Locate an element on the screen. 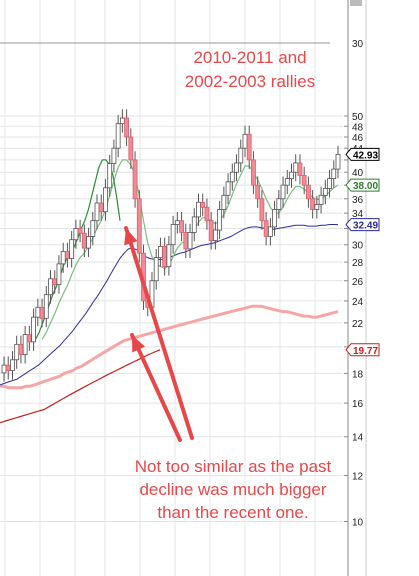 Image resolution: width=419 pixels, height=576 pixels. tick-label: 28 is located at coordinates (358, 263).